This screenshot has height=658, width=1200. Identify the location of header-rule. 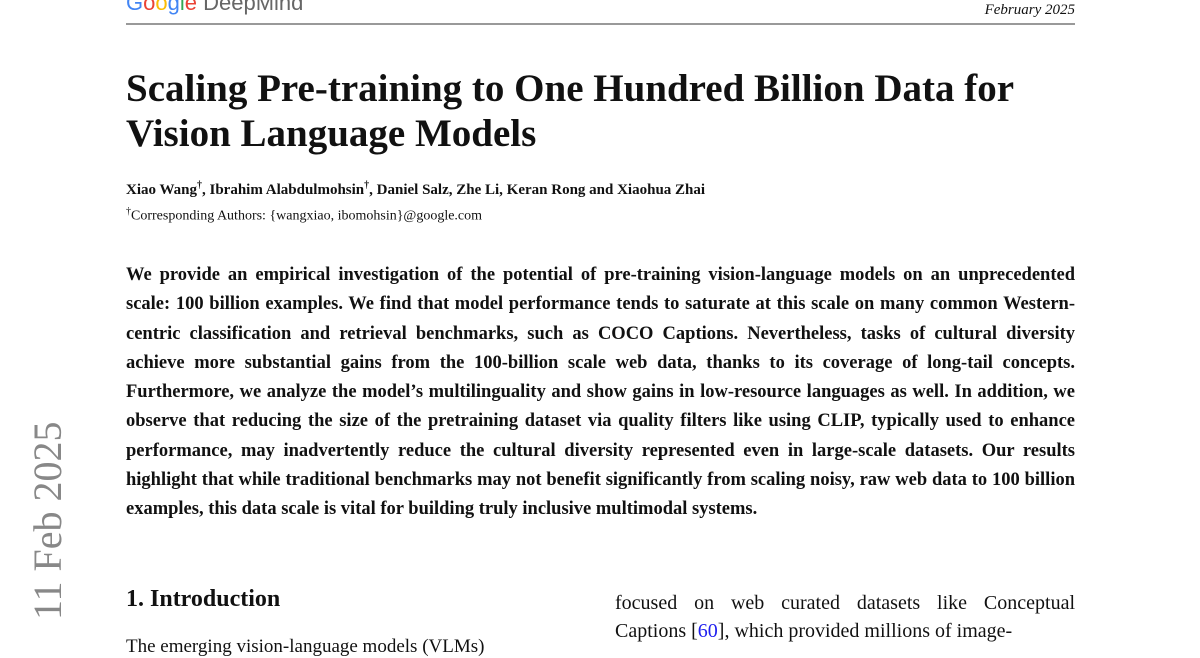
(600, 24).